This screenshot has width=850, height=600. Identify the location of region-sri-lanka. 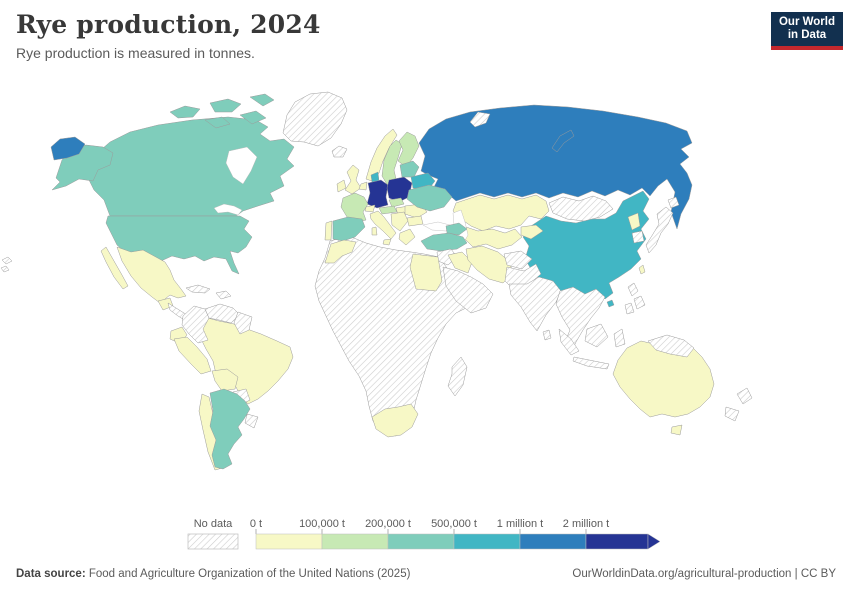
(547, 335).